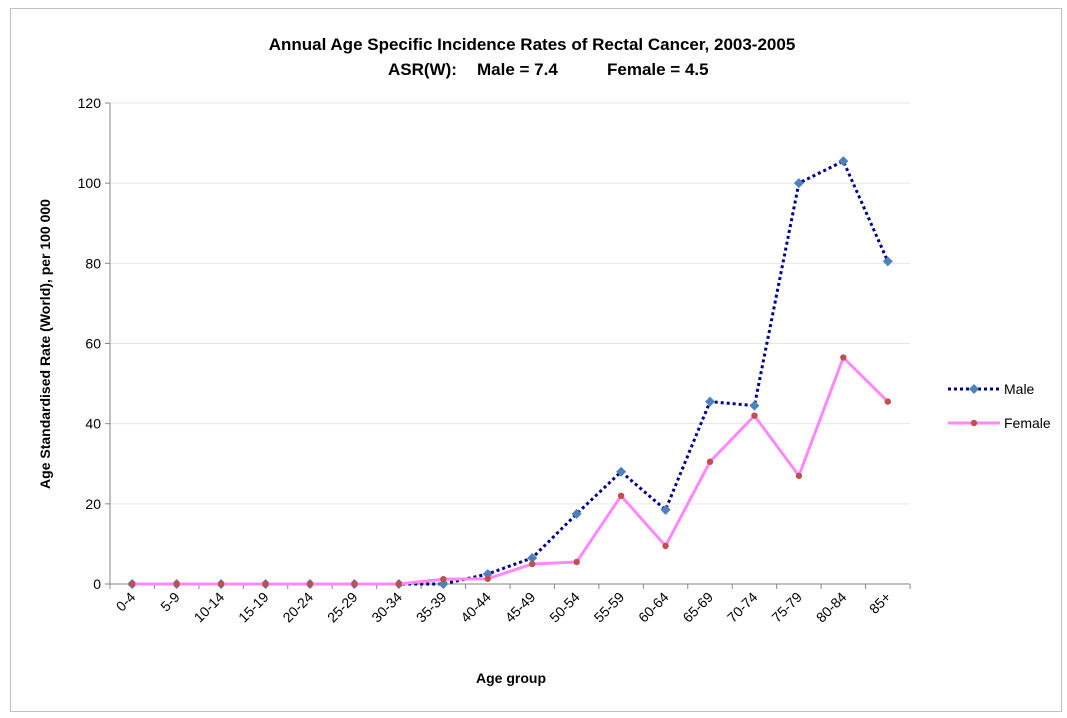 The image size is (1067, 718). I want to click on x-tick-label: 80-84, so click(831, 607).